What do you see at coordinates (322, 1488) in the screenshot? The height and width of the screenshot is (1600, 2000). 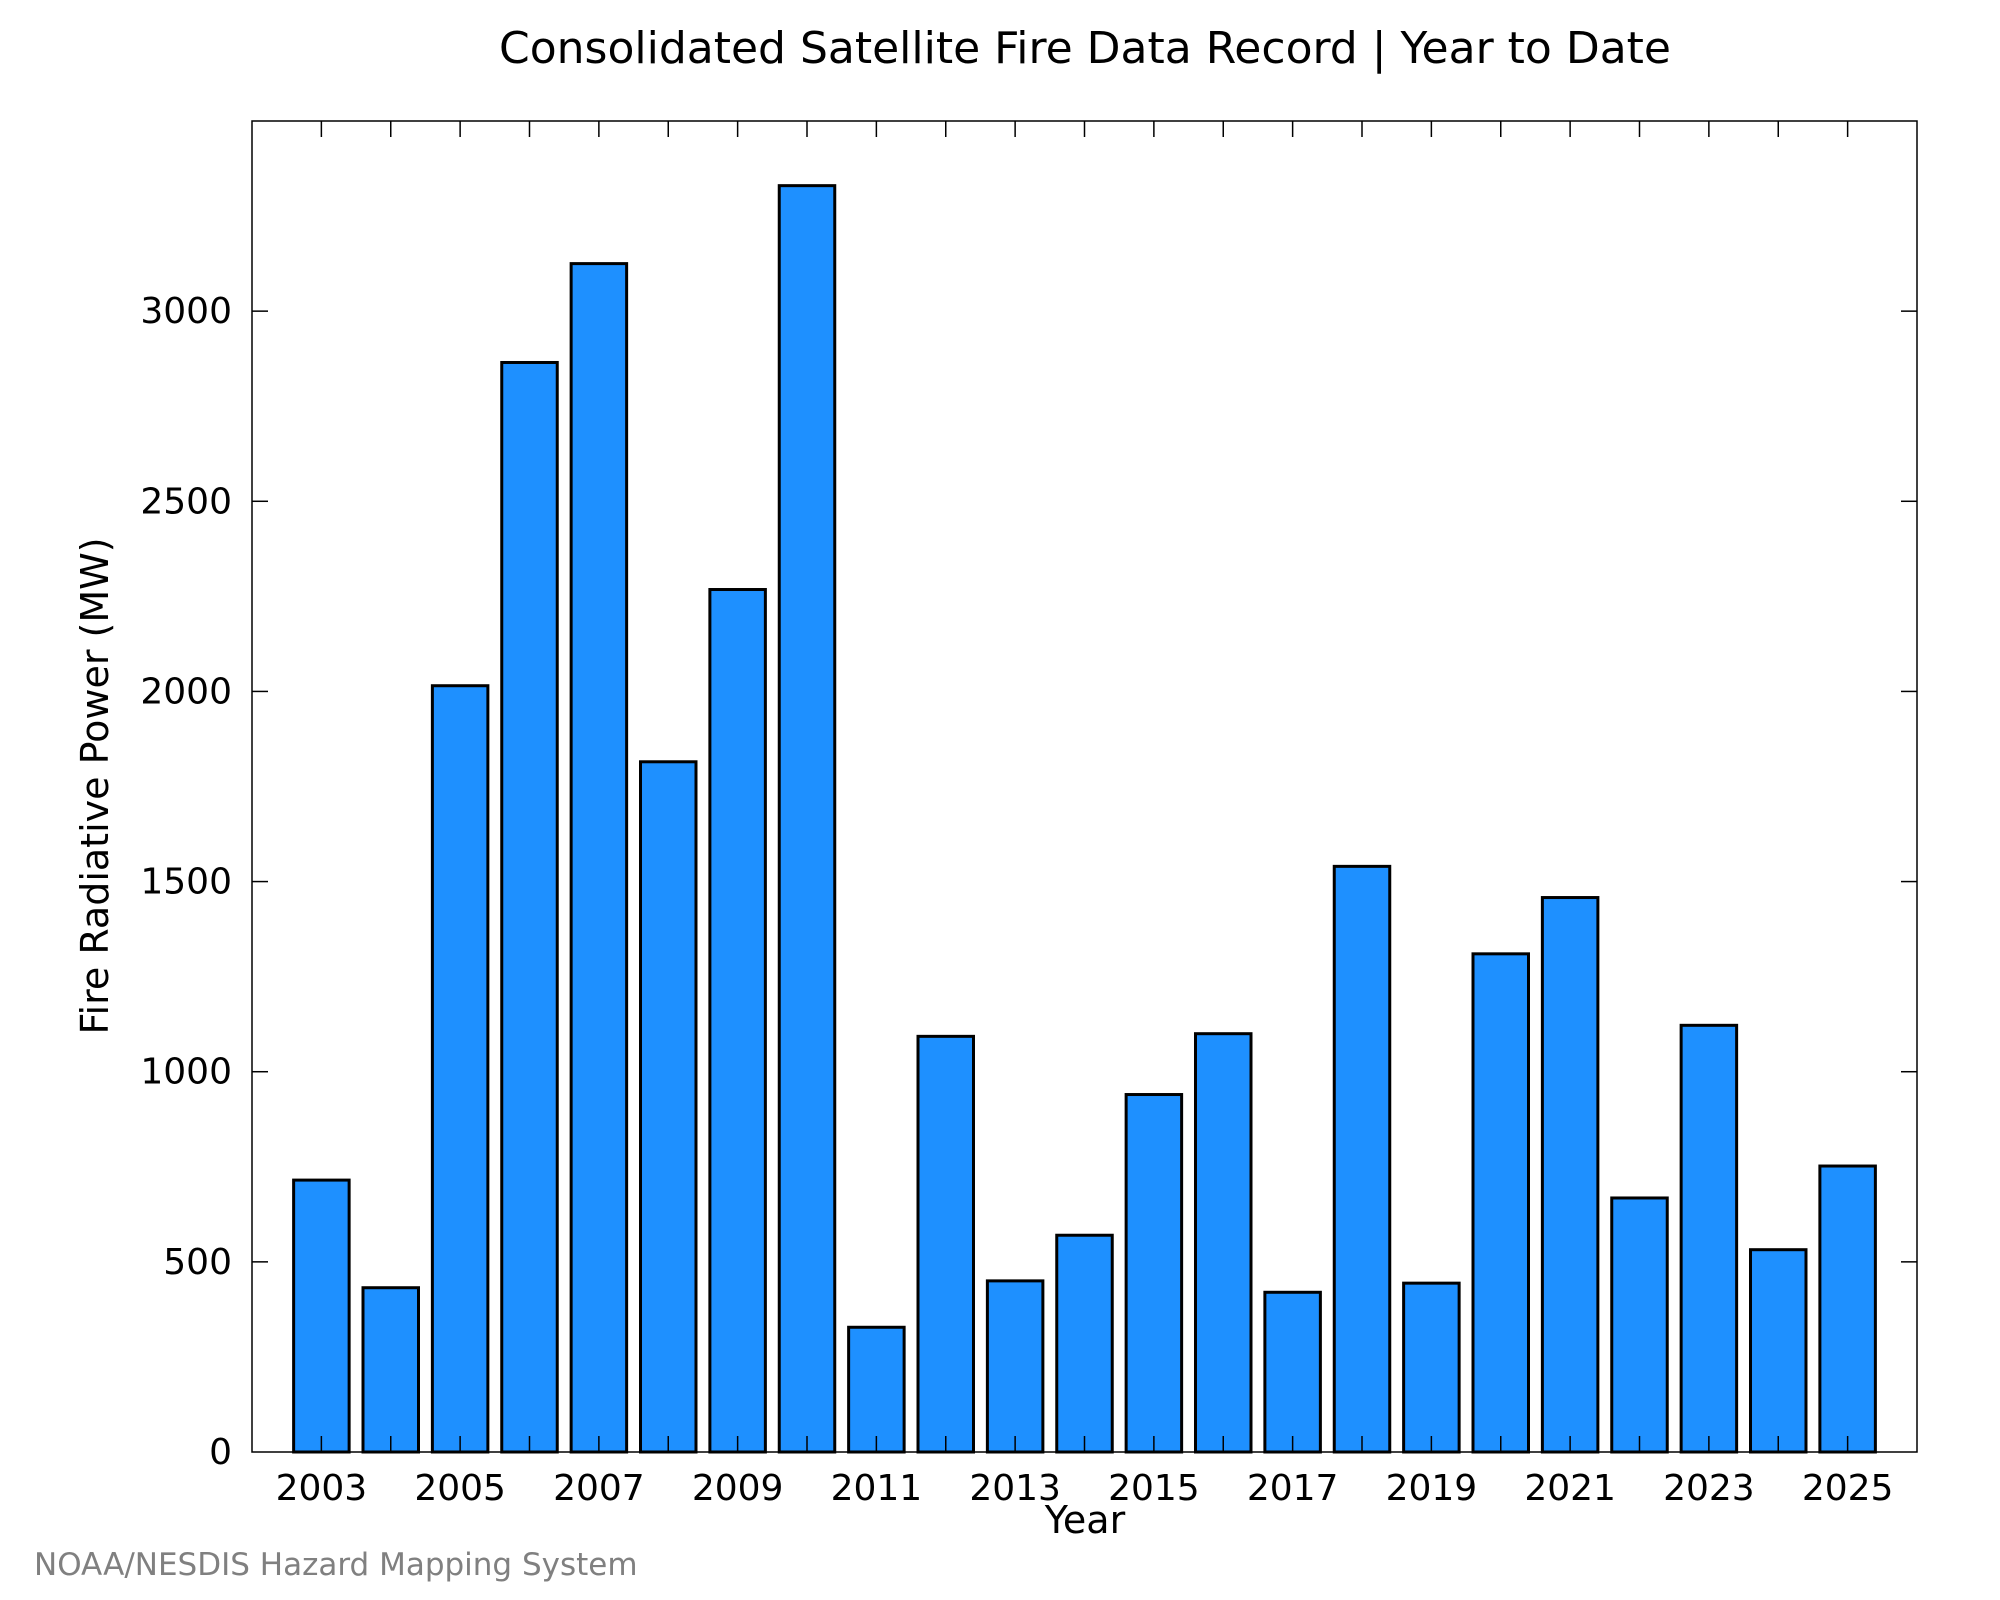 I see `x-tick-label-2003: 2003` at bounding box center [322, 1488].